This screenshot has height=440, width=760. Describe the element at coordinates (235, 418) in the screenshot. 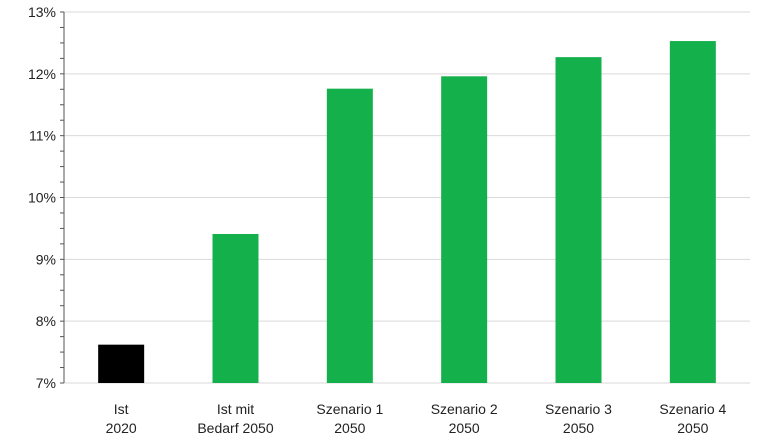

I see `x-tick-label: Ist mit Bedarf 2050` at that location.